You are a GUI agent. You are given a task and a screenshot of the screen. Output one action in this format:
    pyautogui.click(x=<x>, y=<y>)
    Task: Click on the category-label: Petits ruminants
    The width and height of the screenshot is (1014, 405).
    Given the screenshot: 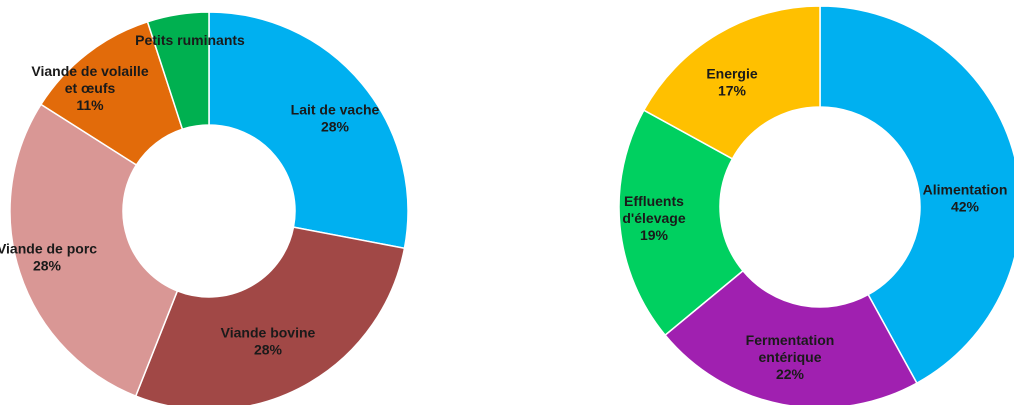 What is the action you would take?
    pyautogui.click(x=190, y=40)
    